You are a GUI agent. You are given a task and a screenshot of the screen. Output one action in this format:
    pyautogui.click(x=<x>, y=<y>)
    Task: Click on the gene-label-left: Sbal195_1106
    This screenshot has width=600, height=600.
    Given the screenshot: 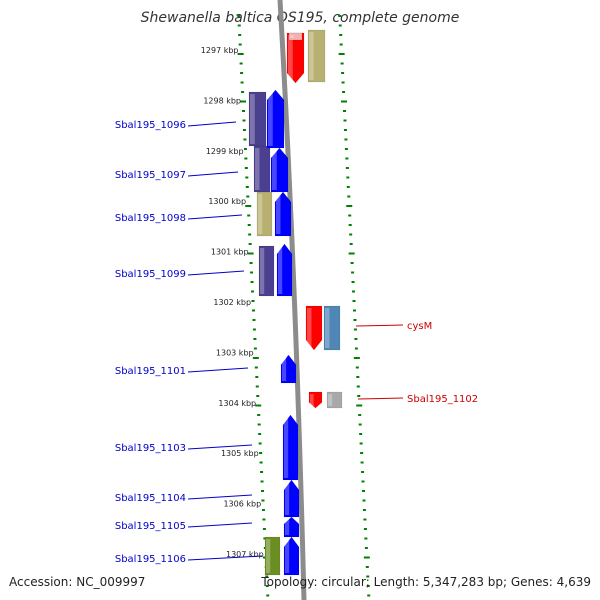 What is the action you would take?
    pyautogui.click(x=150, y=559)
    